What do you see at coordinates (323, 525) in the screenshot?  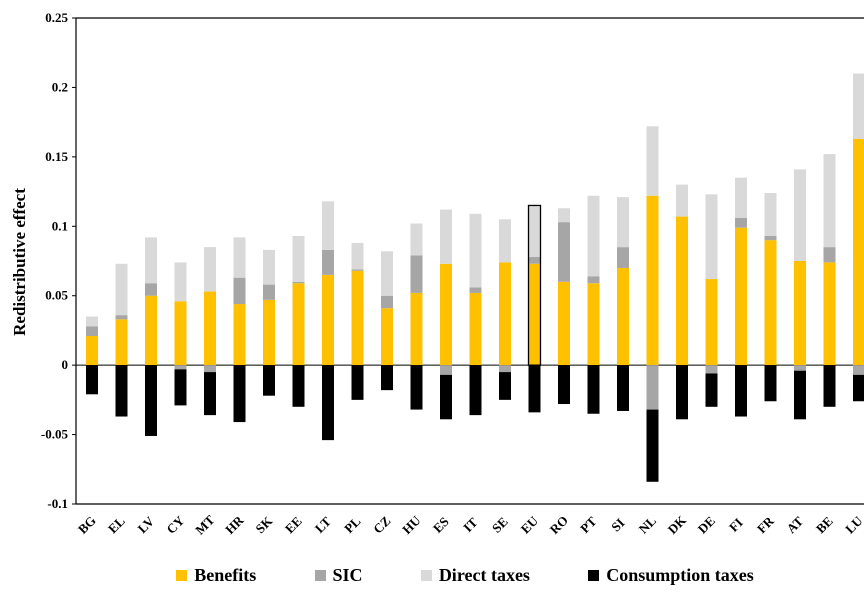 I see `x-tick-label: LT` at bounding box center [323, 525].